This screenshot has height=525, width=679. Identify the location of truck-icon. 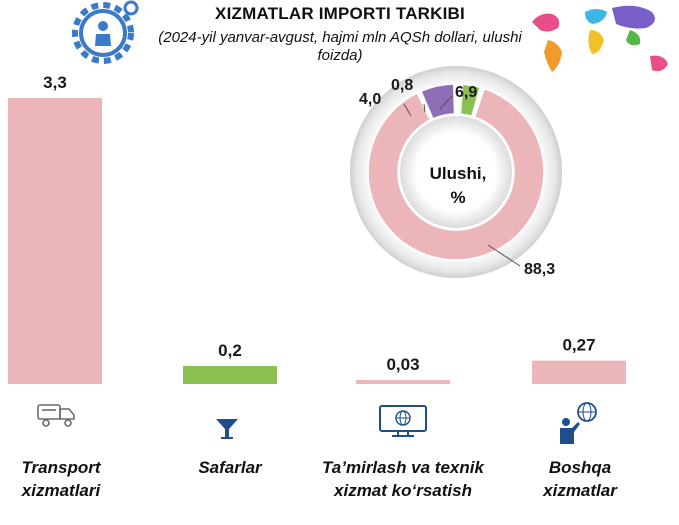
(56, 415).